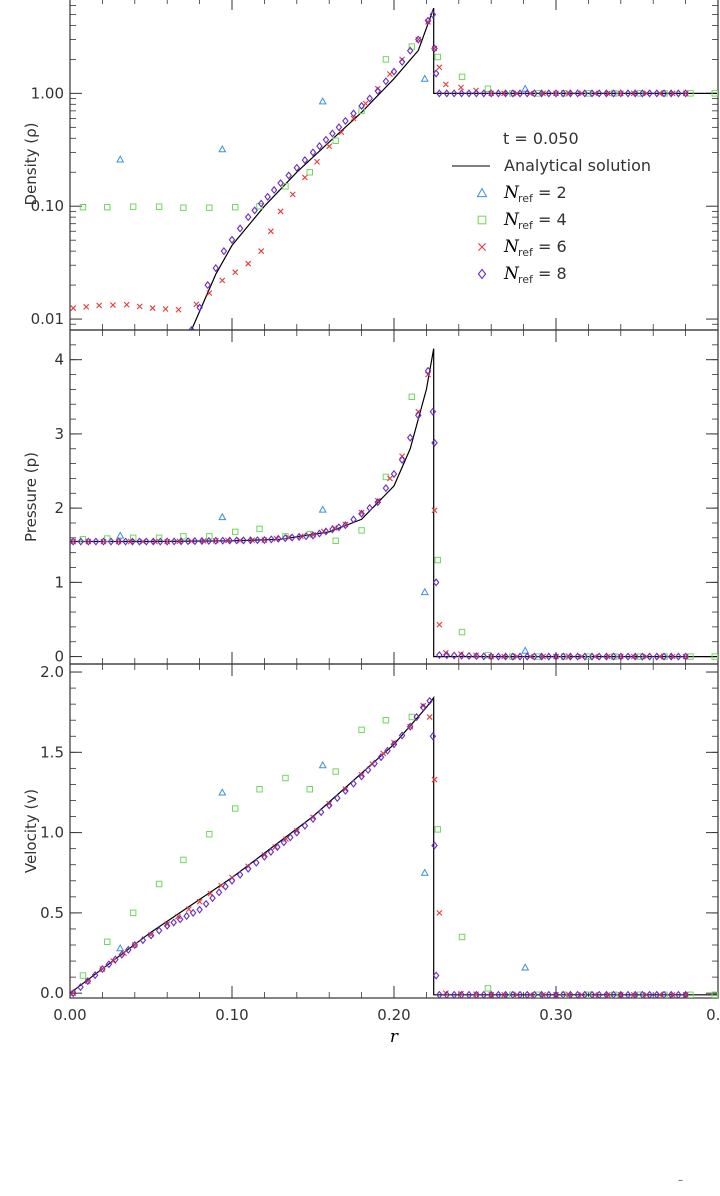 The width and height of the screenshot is (720, 1196). Describe the element at coordinates (424, 872) in the screenshot. I see `velocity-point-nref2` at that location.